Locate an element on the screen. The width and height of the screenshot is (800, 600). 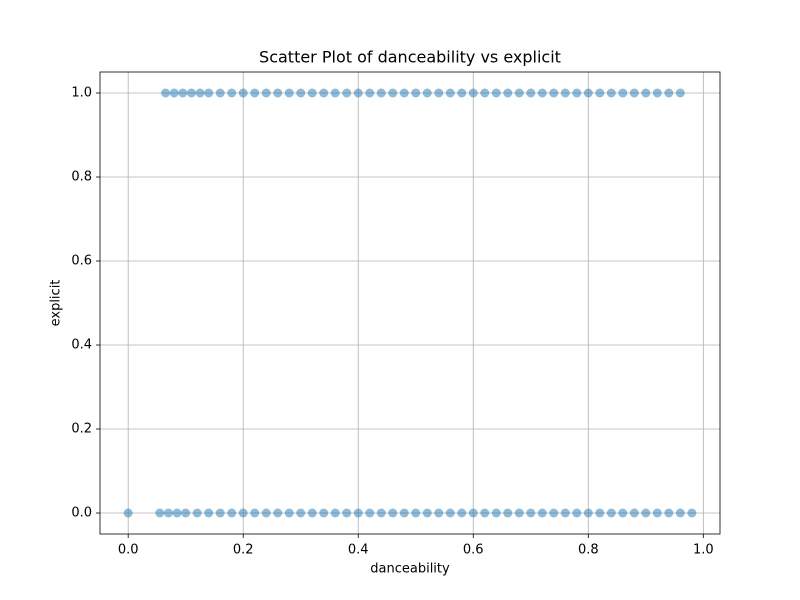
y-tick-label: 0.0 is located at coordinates (81, 513).